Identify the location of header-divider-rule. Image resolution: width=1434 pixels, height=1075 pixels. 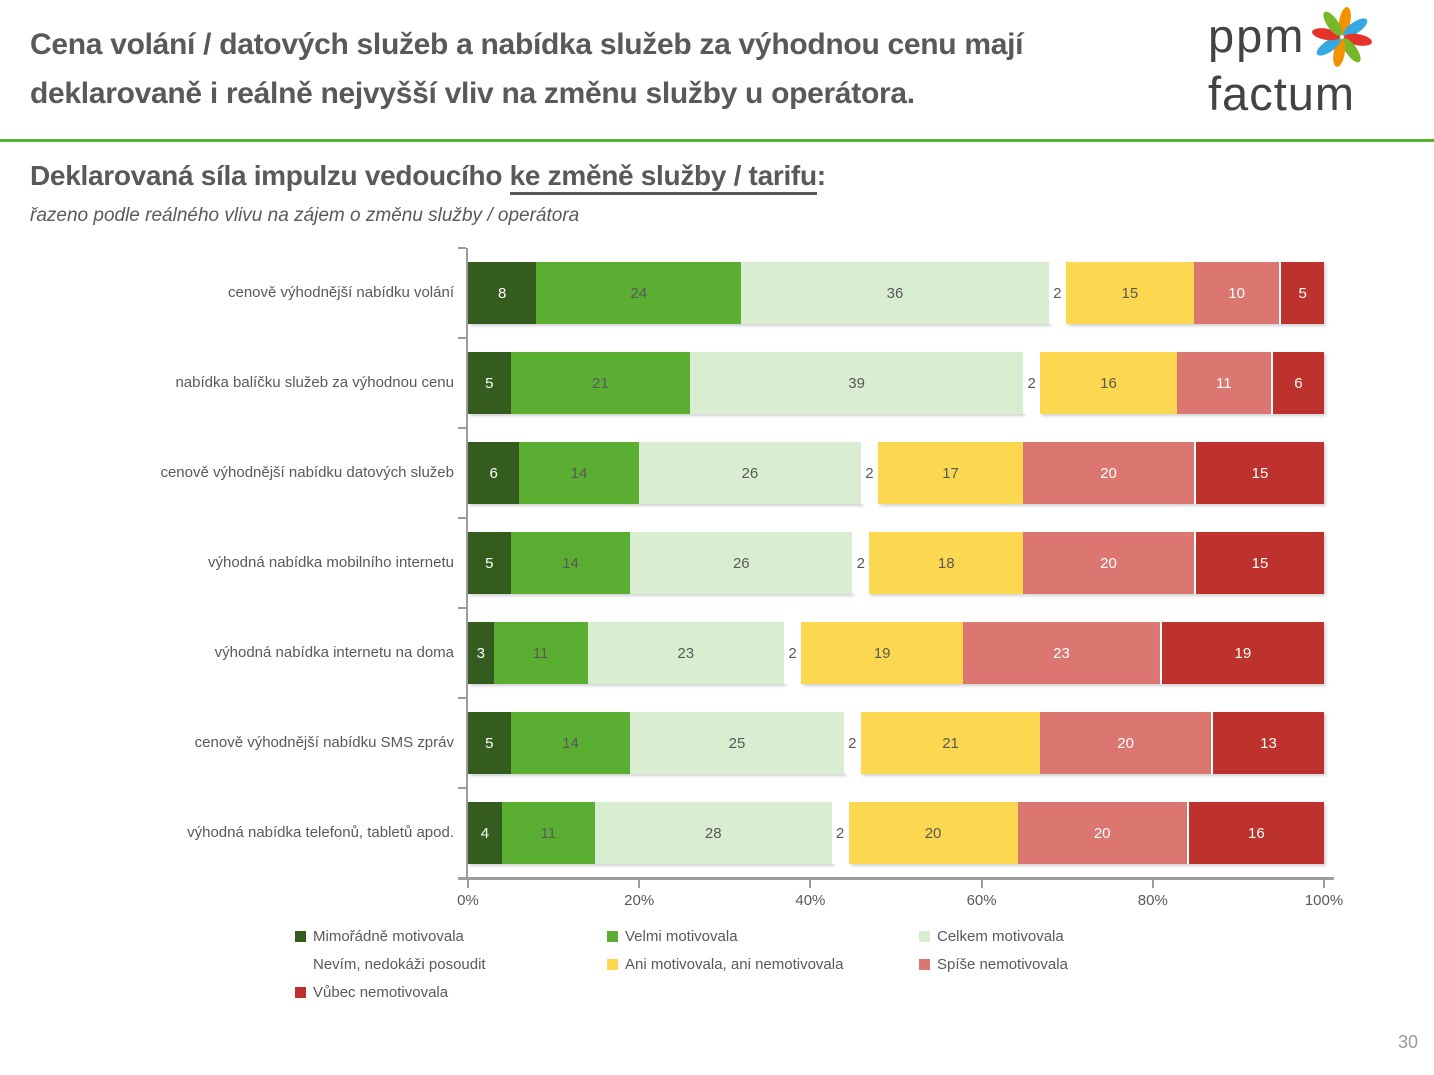
(717, 140).